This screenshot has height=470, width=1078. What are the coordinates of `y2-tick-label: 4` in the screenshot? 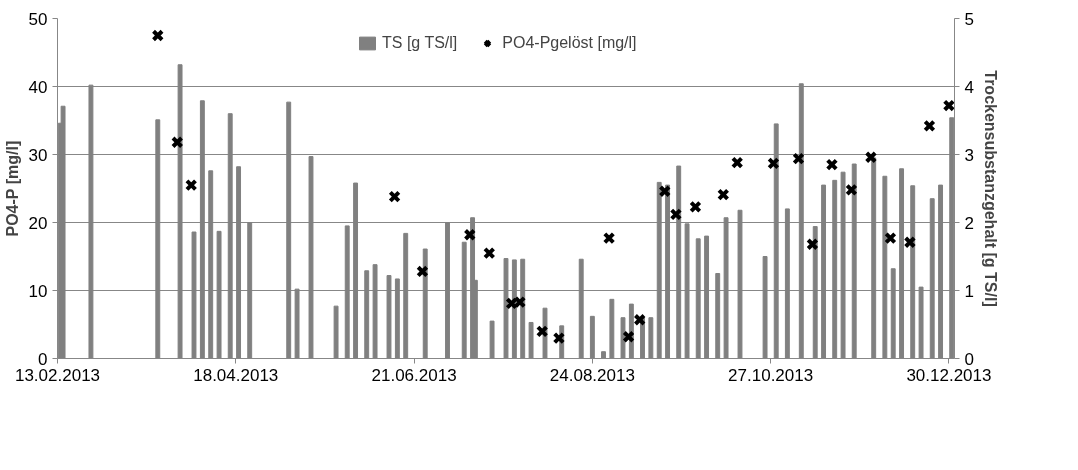 It's located at (969, 87).